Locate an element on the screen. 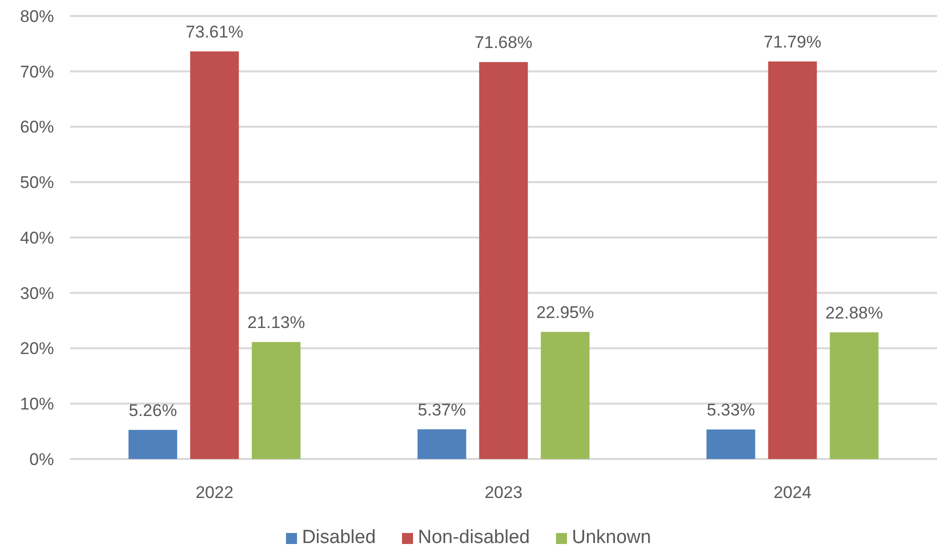 The image size is (937, 549). data-label: 22.95% is located at coordinates (565, 312).